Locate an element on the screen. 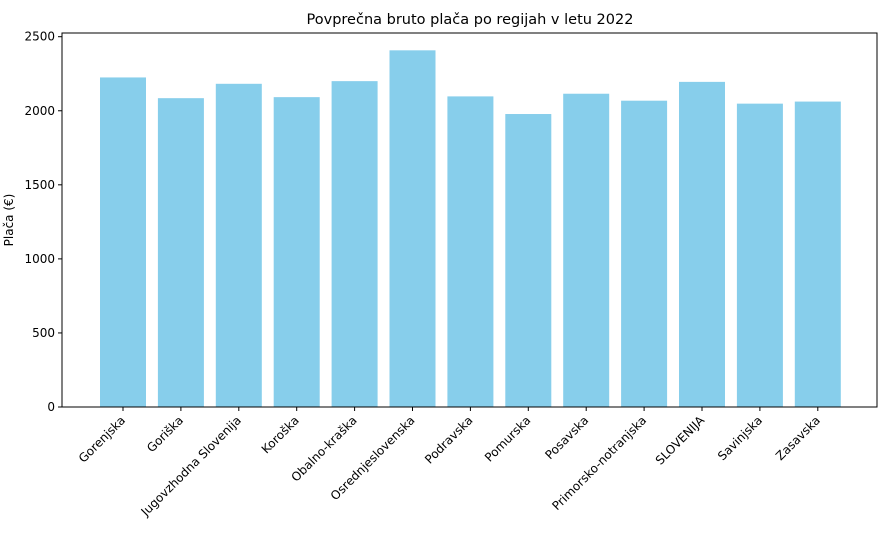  x-tick-label: Goriška is located at coordinates (165, 434).